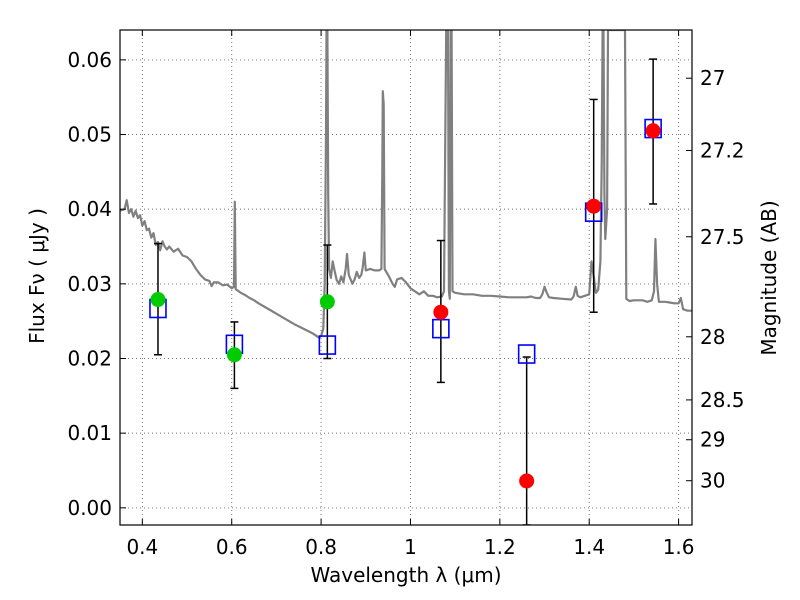  Describe the element at coordinates (142, 547) in the screenshot. I see `x-tick-label: 0.4` at that location.